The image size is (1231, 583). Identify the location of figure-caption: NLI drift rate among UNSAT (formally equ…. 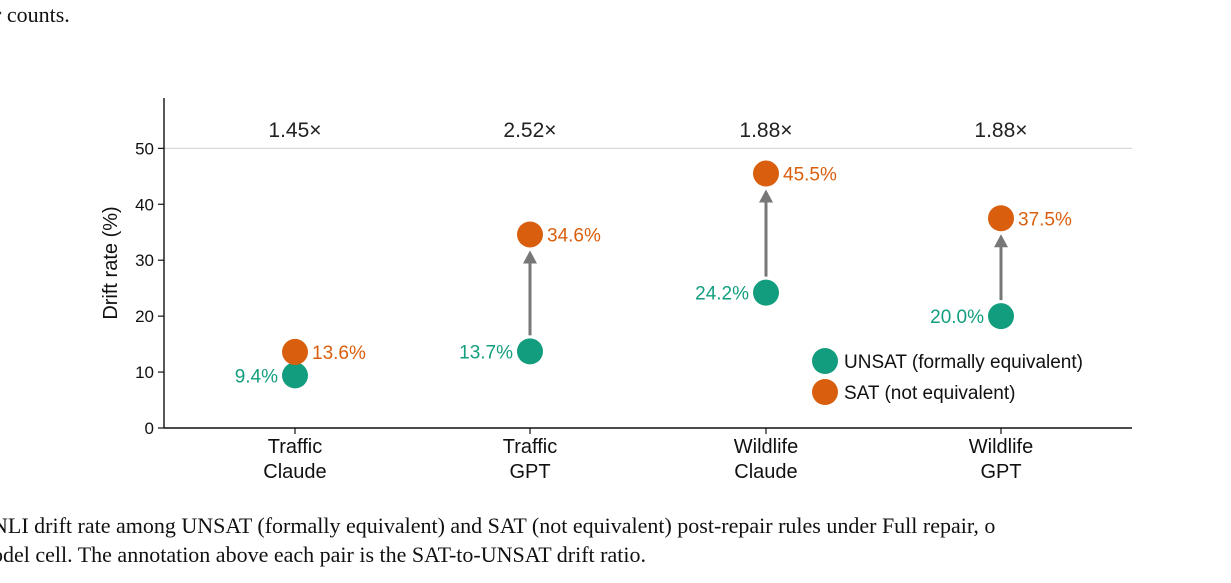
(497, 540).